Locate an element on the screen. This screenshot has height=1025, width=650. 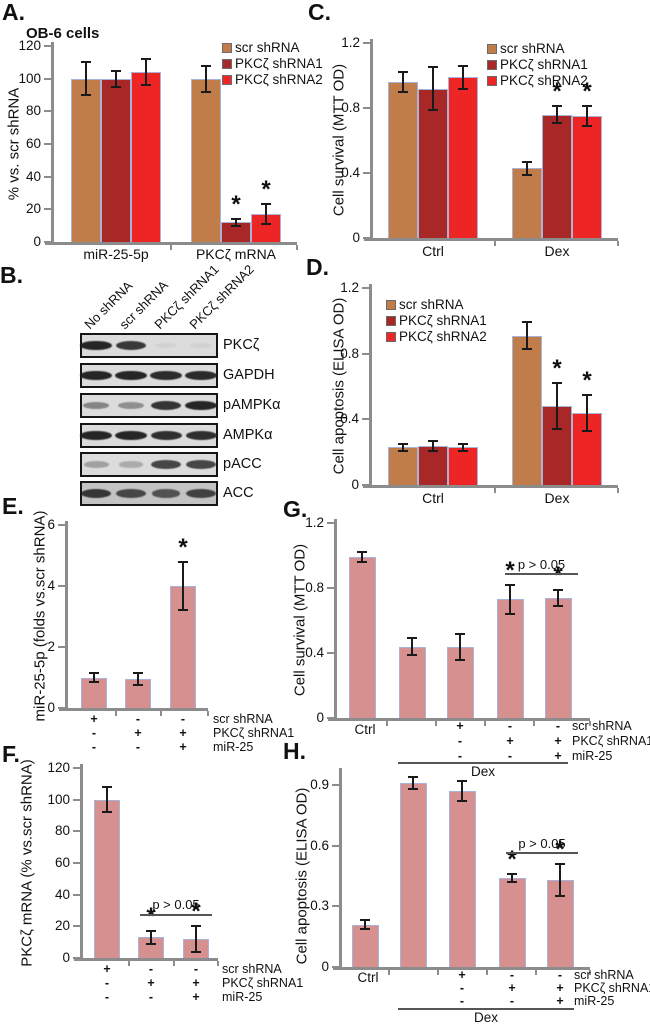
y-axis is located at coordinates (52, 143).